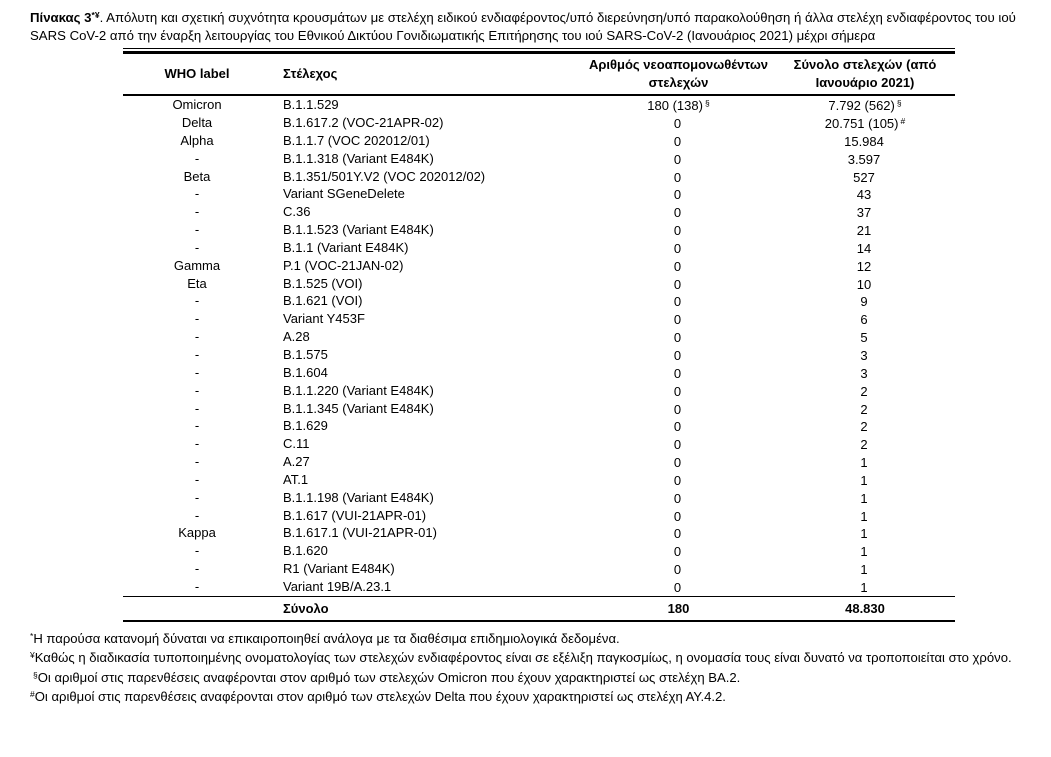 The width and height of the screenshot is (1051, 757). Describe the element at coordinates (323, 301) in the screenshot. I see `strain-cell: B.1.621 (VOI)` at that location.